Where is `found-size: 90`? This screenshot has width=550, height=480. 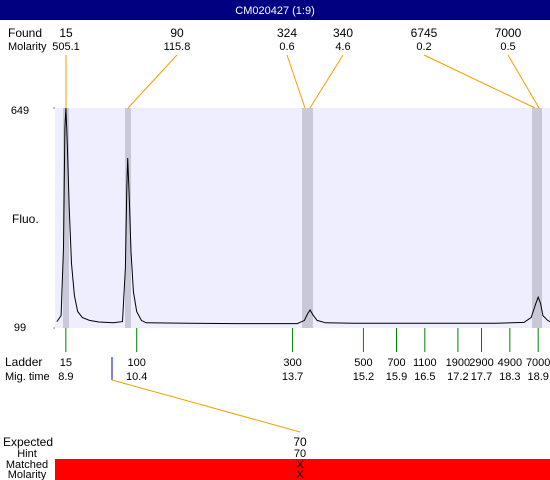 found-size: 90 is located at coordinates (177, 33).